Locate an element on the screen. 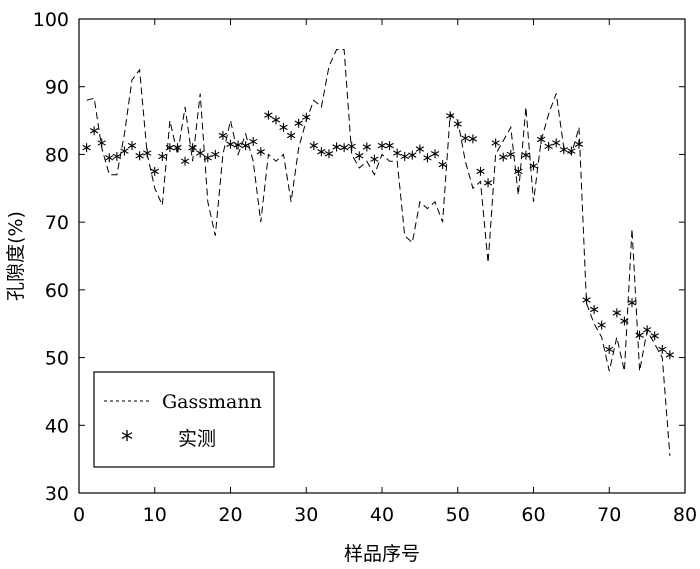 Image resolution: width=700 pixels, height=569 pixels. x-tick-label: 10 is located at coordinates (155, 515).